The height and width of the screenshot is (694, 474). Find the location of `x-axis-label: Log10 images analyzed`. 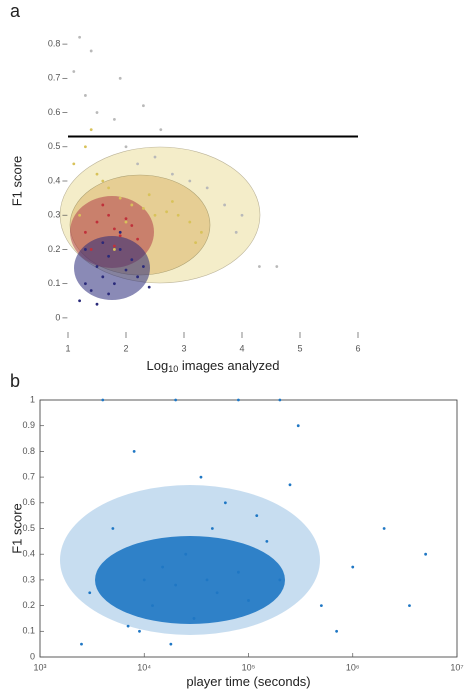

x-axis-label: Log10 images analyzed is located at coordinates (213, 366).